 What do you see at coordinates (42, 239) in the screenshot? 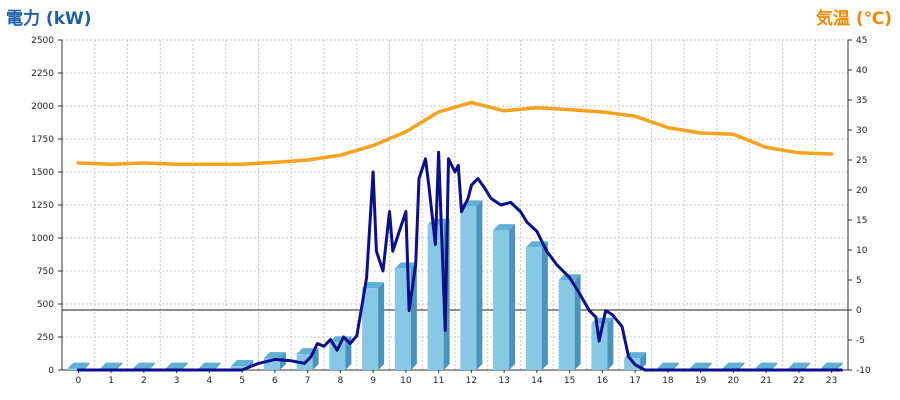
I see `left-tick-label: 1000` at bounding box center [42, 239].